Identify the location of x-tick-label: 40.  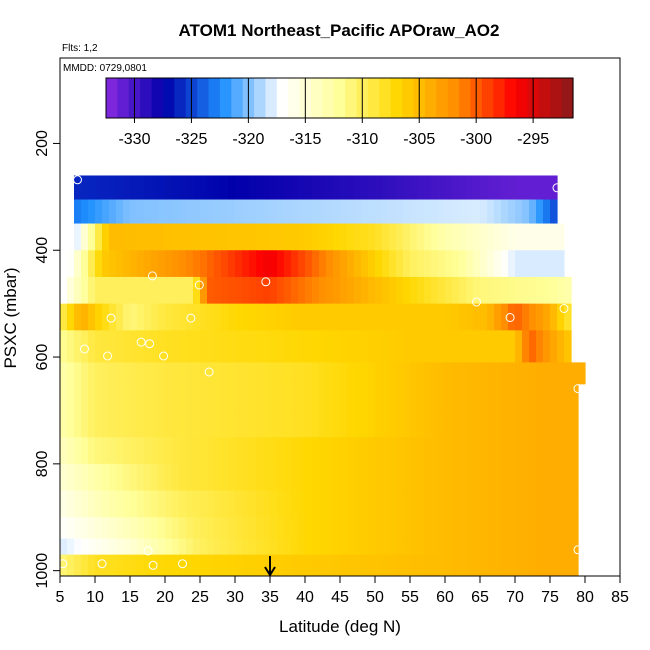
(305, 597).